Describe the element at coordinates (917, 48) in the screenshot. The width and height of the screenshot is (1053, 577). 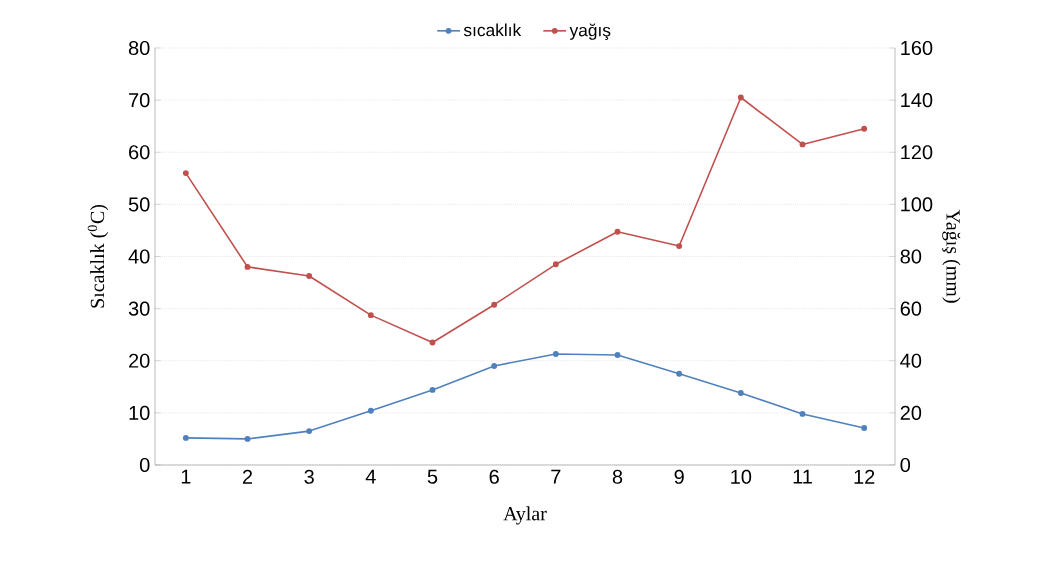
I see `y2-tick-label: 160` at that location.